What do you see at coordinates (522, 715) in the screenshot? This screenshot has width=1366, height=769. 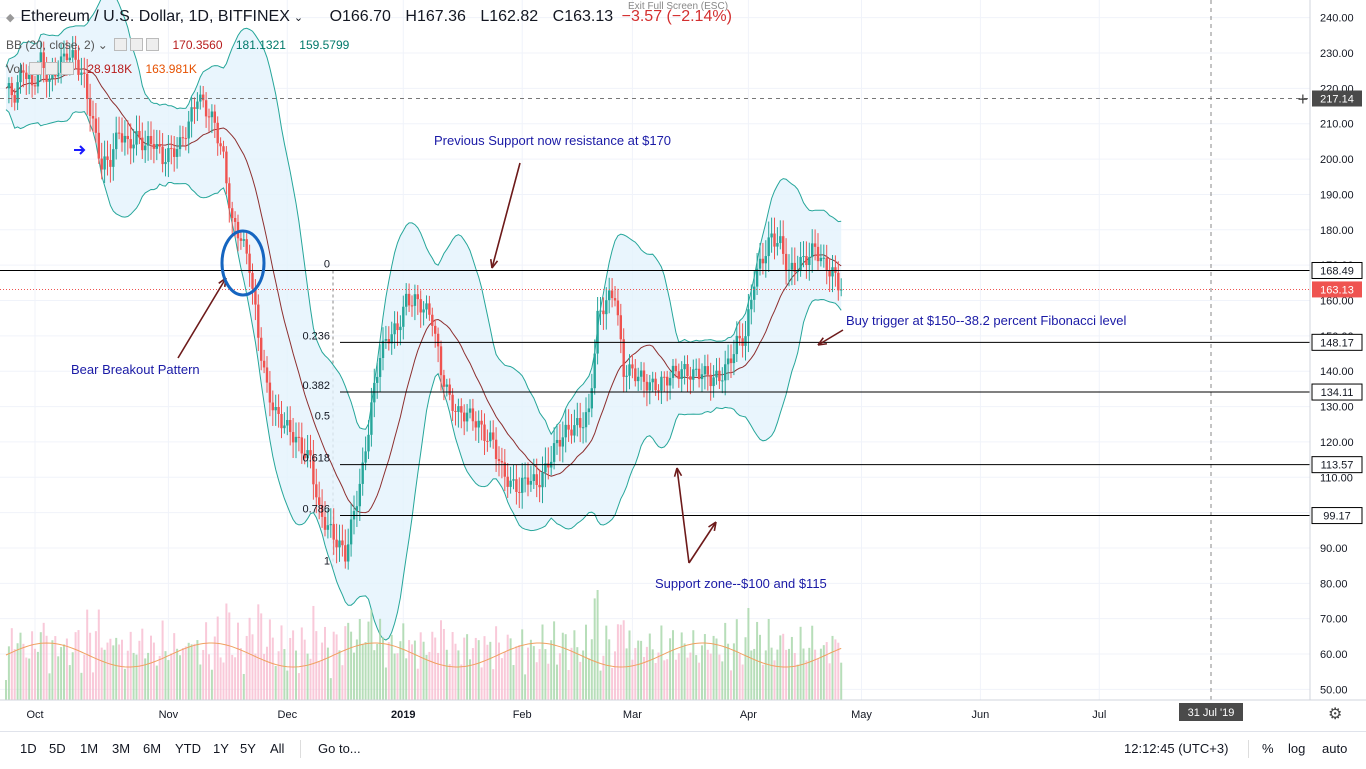 I see `x-tick-label: Feb` at bounding box center [522, 715].